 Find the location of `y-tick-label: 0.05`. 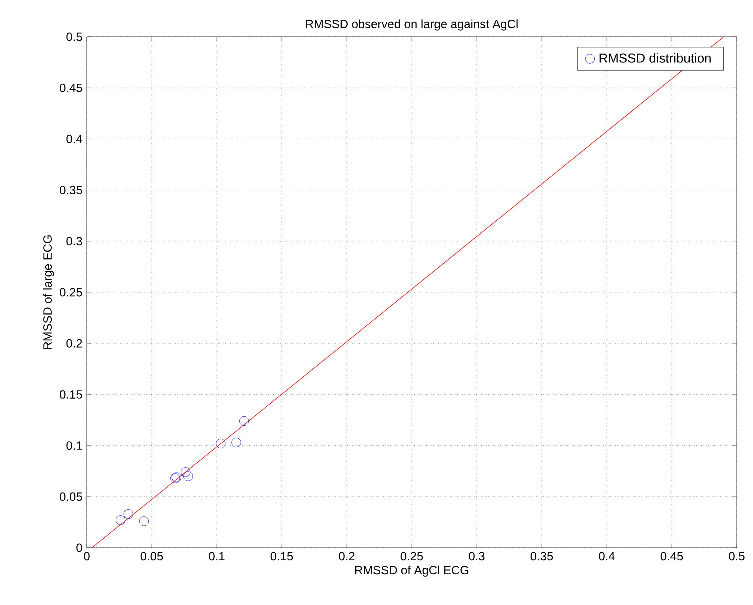

y-tick-label: 0.05 is located at coordinates (71, 497).